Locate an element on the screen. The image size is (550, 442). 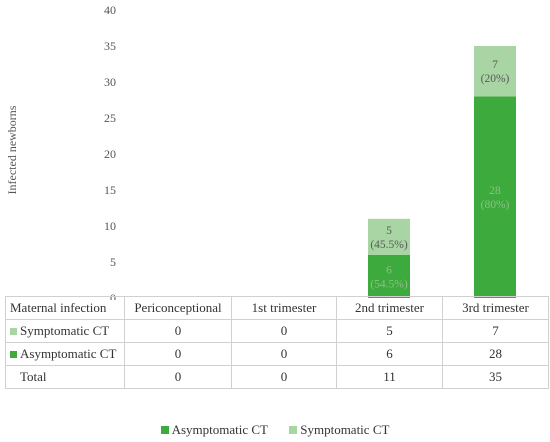
symptomatic-swatch-icon is located at coordinates (13, 331).